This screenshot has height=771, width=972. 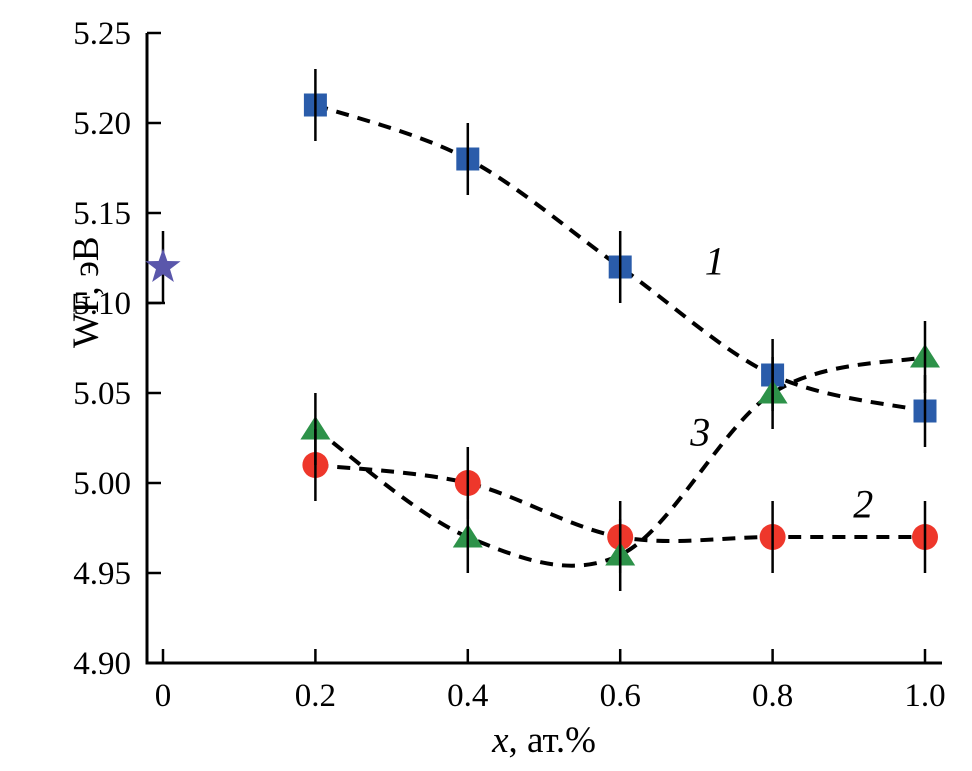 I want to click on curve-label-1: 1, so click(x=715, y=261).